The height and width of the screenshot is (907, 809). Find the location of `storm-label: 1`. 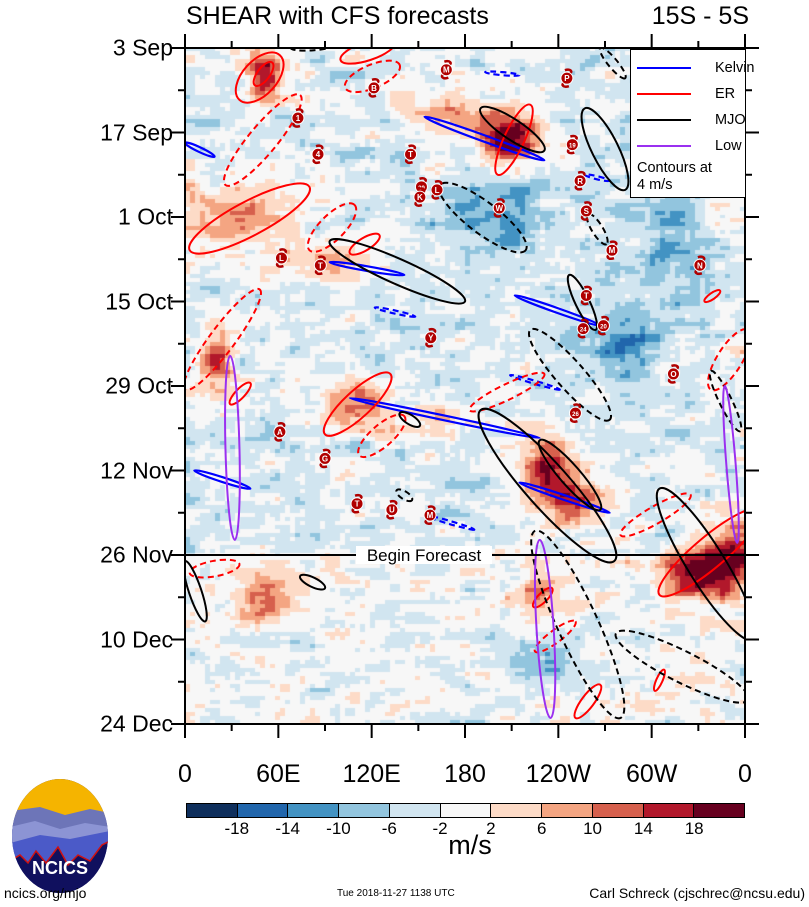

storm-label: 1 is located at coordinates (298, 118).